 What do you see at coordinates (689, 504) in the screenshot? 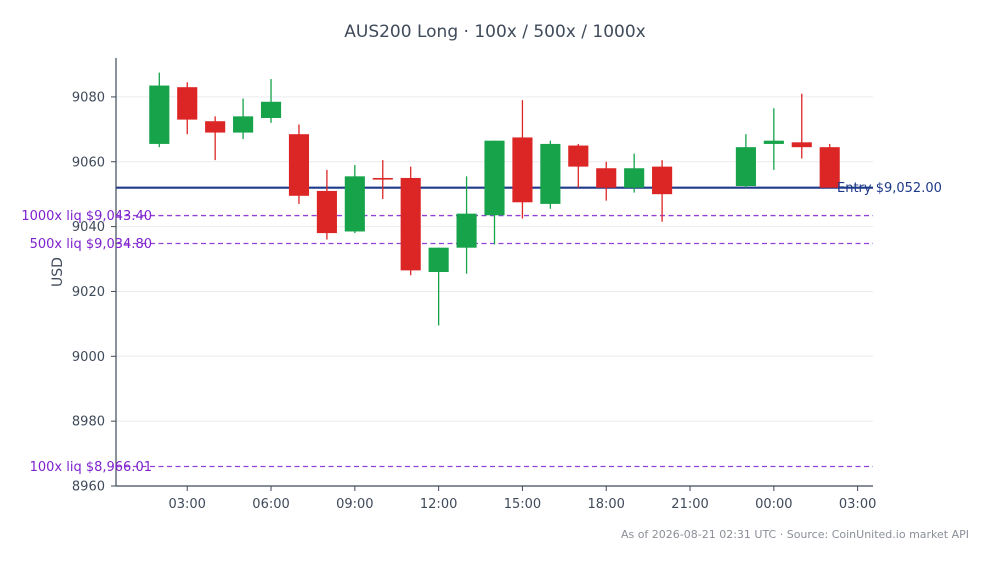
I see `x-tick-label: 21:00` at bounding box center [689, 504].